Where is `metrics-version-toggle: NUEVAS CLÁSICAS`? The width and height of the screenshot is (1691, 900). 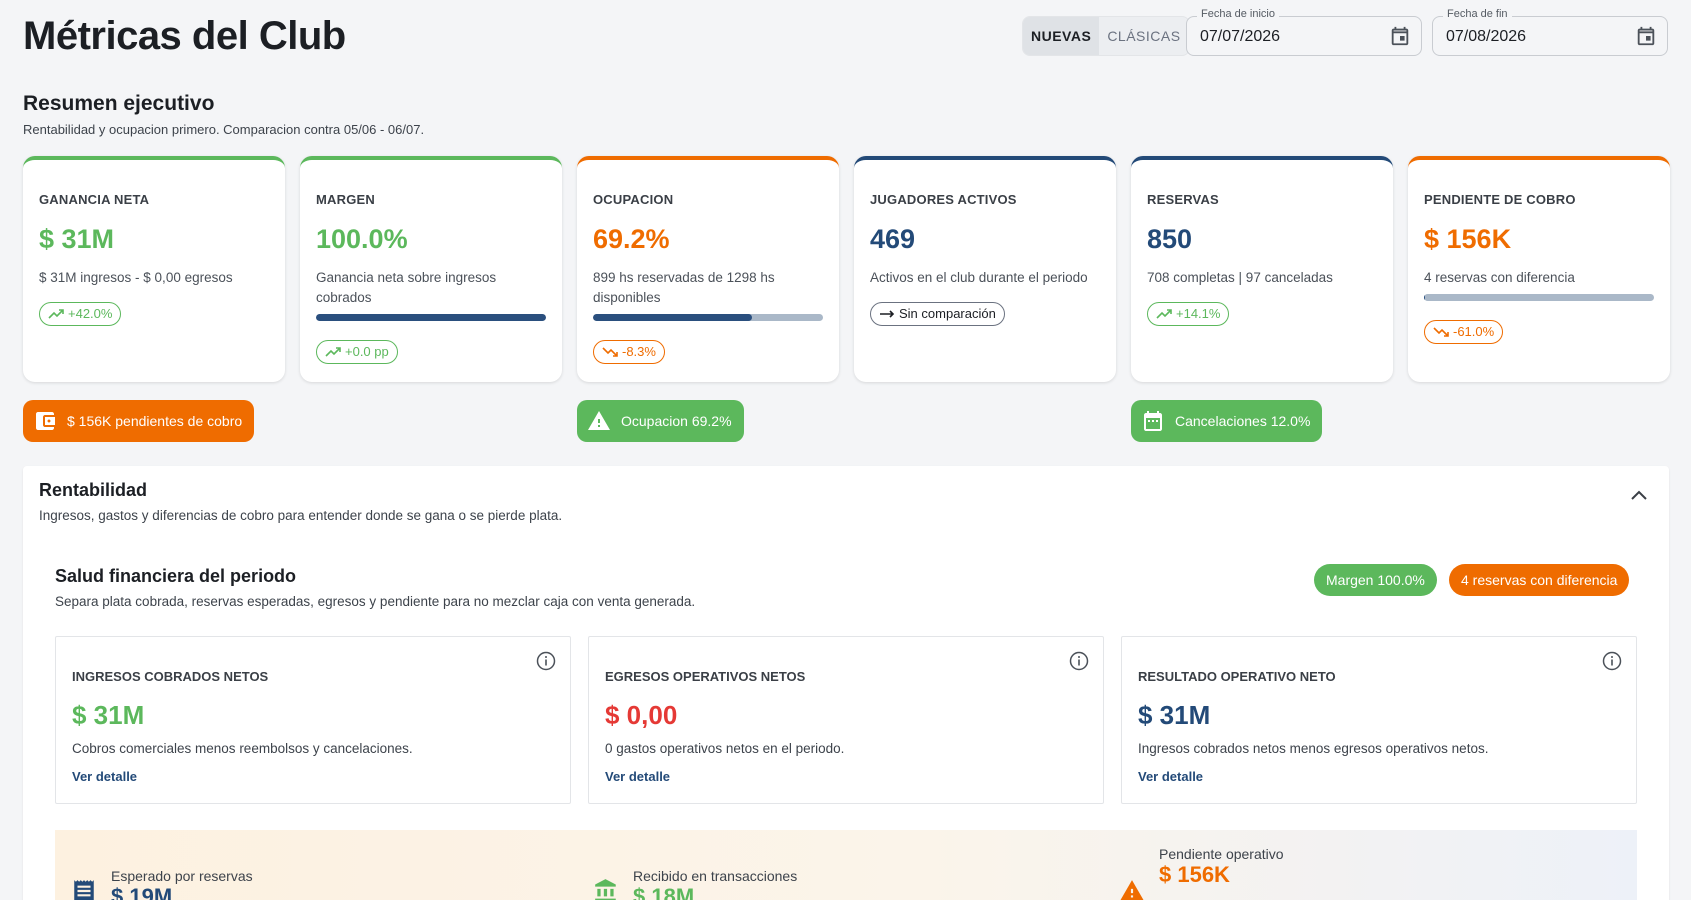 metrics-version-toggle: NUEVAS CLÁSICAS is located at coordinates (1106, 36).